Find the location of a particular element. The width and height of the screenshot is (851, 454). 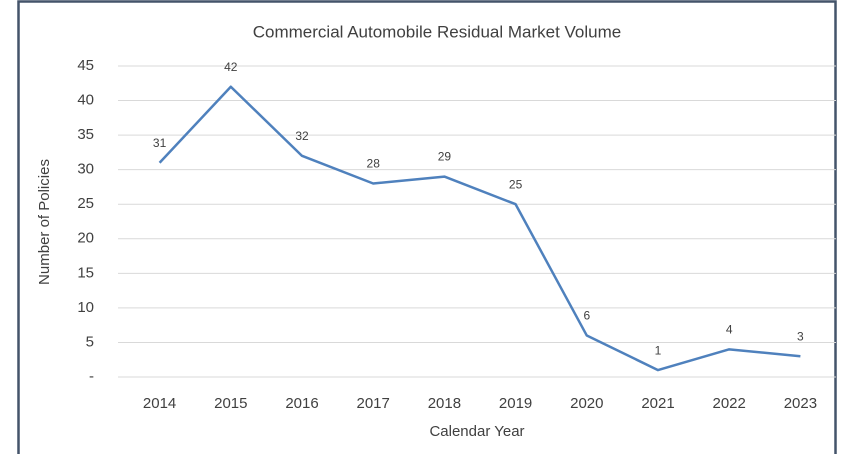

data-label: 3 is located at coordinates (800, 336).